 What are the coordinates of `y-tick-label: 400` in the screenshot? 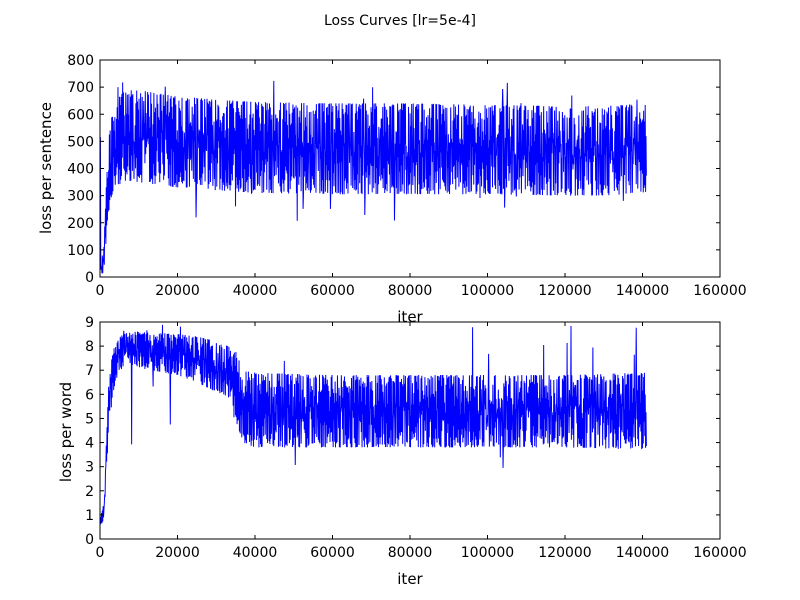 It's located at (80, 170).